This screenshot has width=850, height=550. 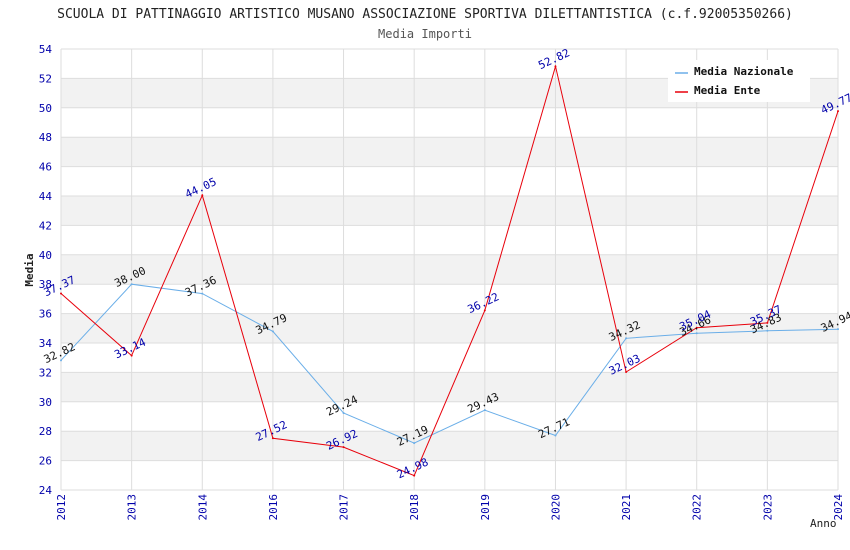 I want to click on x-tick-label: 2013, so click(x=132, y=507).